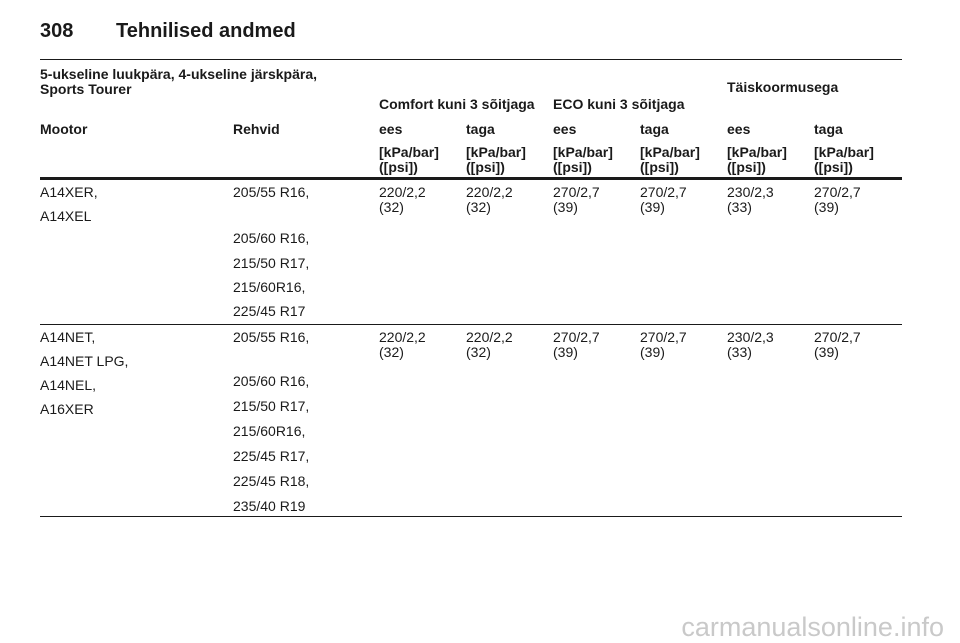 This screenshot has width=960, height=643. What do you see at coordinates (256, 129) in the screenshot?
I see `column-tyre-header: Rehvid` at bounding box center [256, 129].